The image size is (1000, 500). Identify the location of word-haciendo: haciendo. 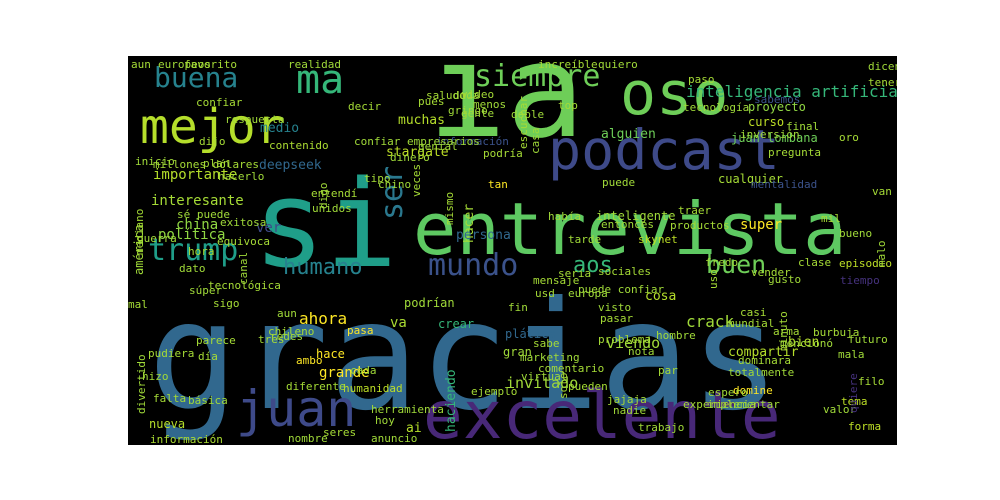
(451, 400).